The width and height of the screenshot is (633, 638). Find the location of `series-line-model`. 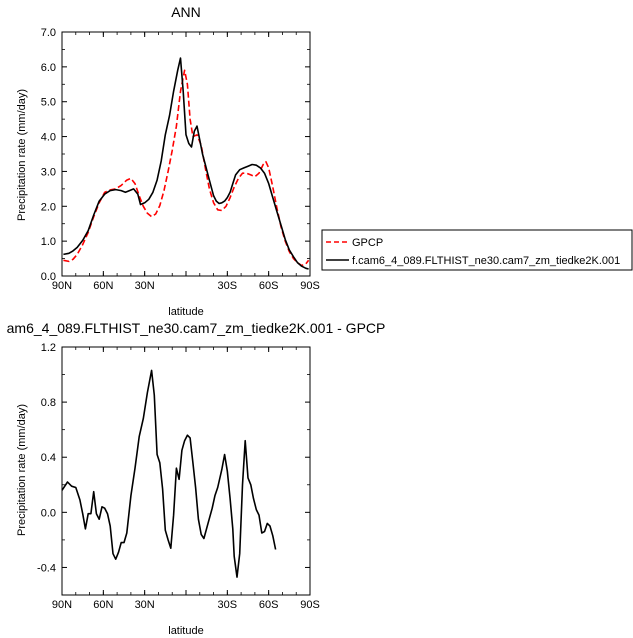

series-line-model is located at coordinates (186, 163).